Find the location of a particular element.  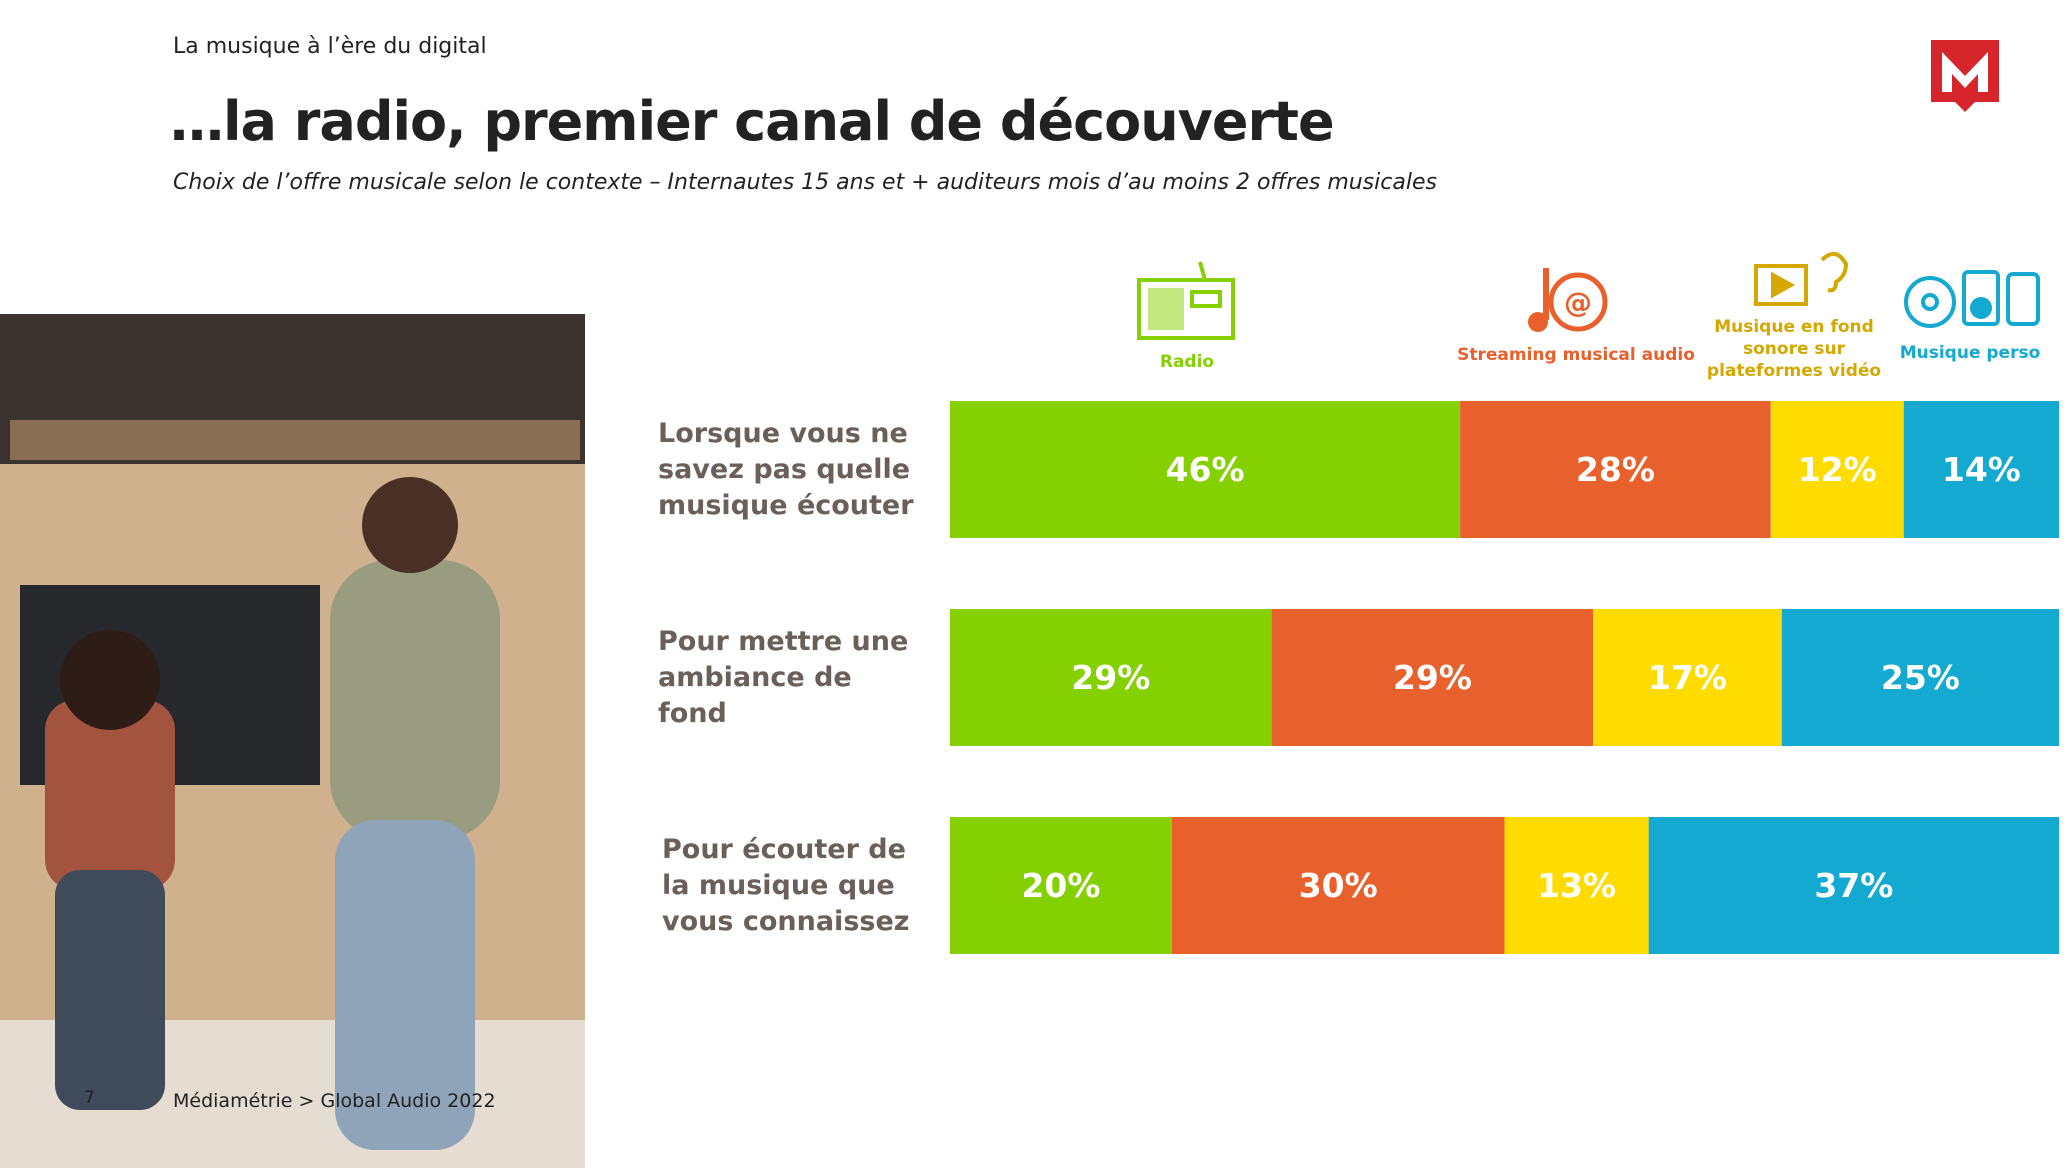

value-label: 28% is located at coordinates (1615, 469).